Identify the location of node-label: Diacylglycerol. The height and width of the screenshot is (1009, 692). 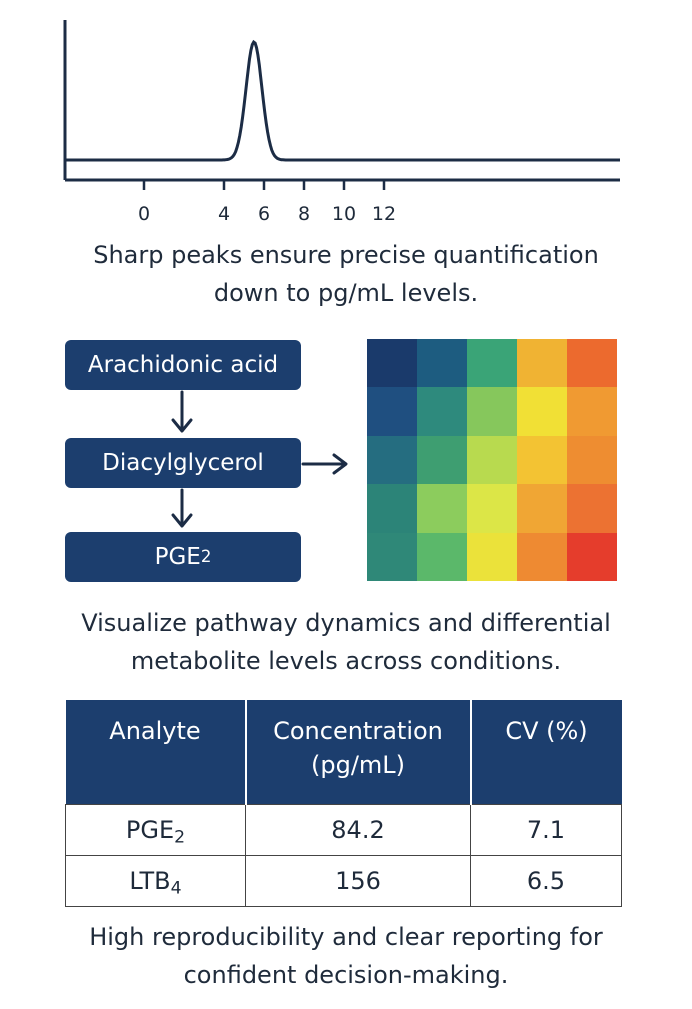
(183, 463).